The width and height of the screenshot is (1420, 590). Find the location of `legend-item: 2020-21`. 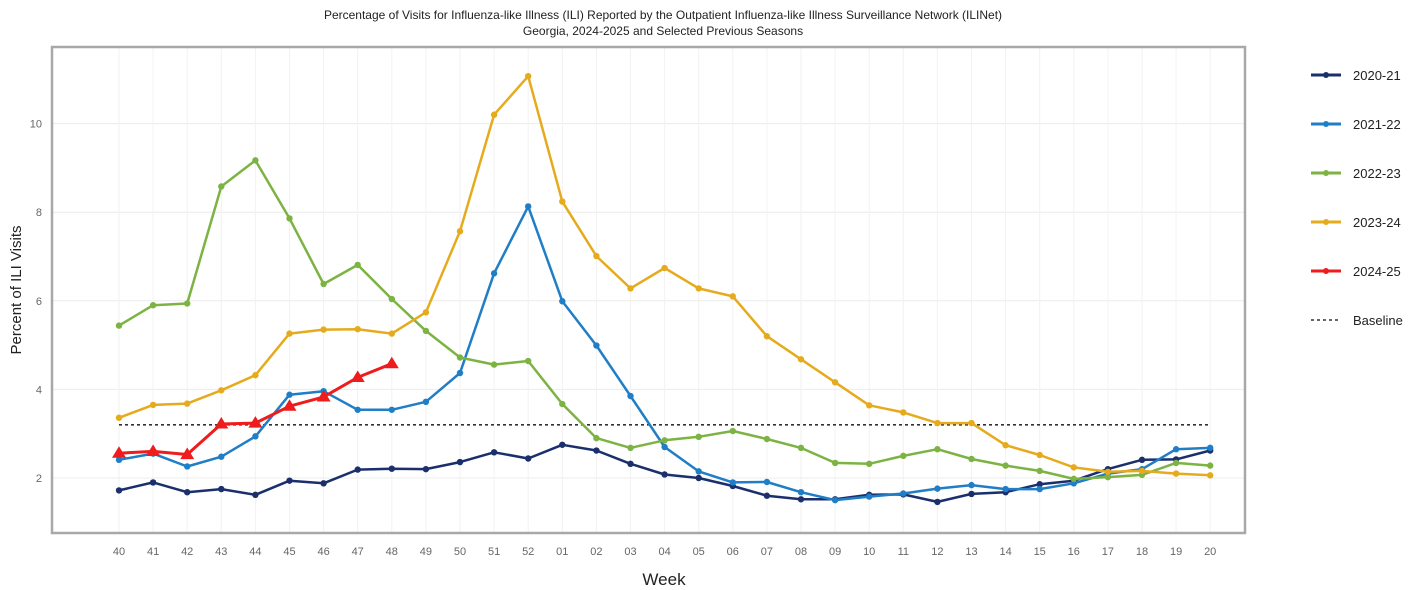

legend-item: 2020-21 is located at coordinates (1356, 75).